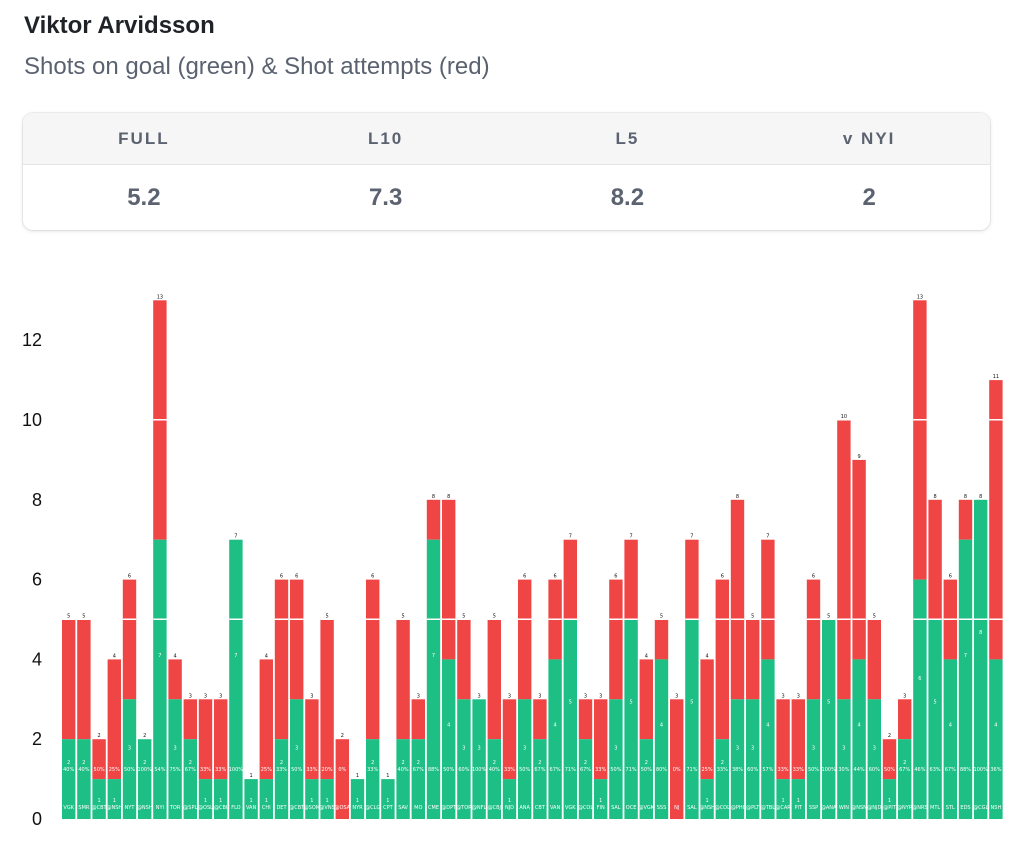  Describe the element at coordinates (676, 808) in the screenshot. I see `opponent-label: NJ` at that location.